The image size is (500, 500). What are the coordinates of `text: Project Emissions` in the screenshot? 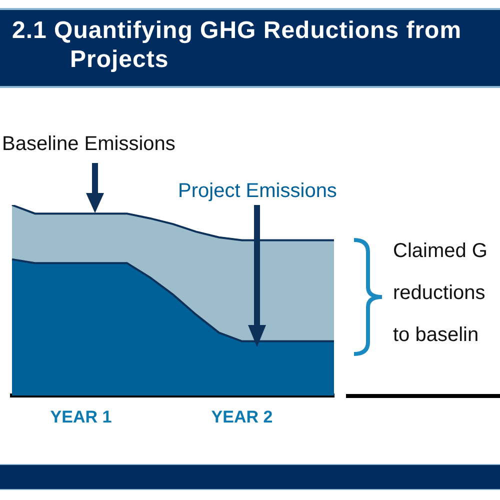 It's located at (257, 191).